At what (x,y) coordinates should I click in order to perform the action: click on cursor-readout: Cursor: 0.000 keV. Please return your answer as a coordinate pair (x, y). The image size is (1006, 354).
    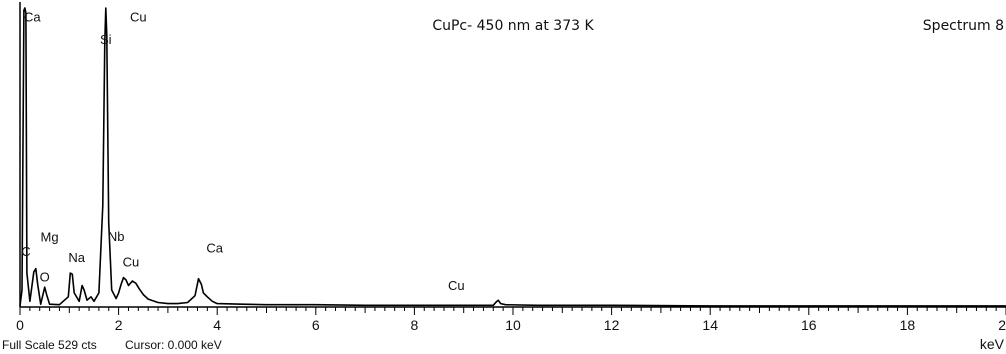
    Looking at the image, I should click on (173, 345).